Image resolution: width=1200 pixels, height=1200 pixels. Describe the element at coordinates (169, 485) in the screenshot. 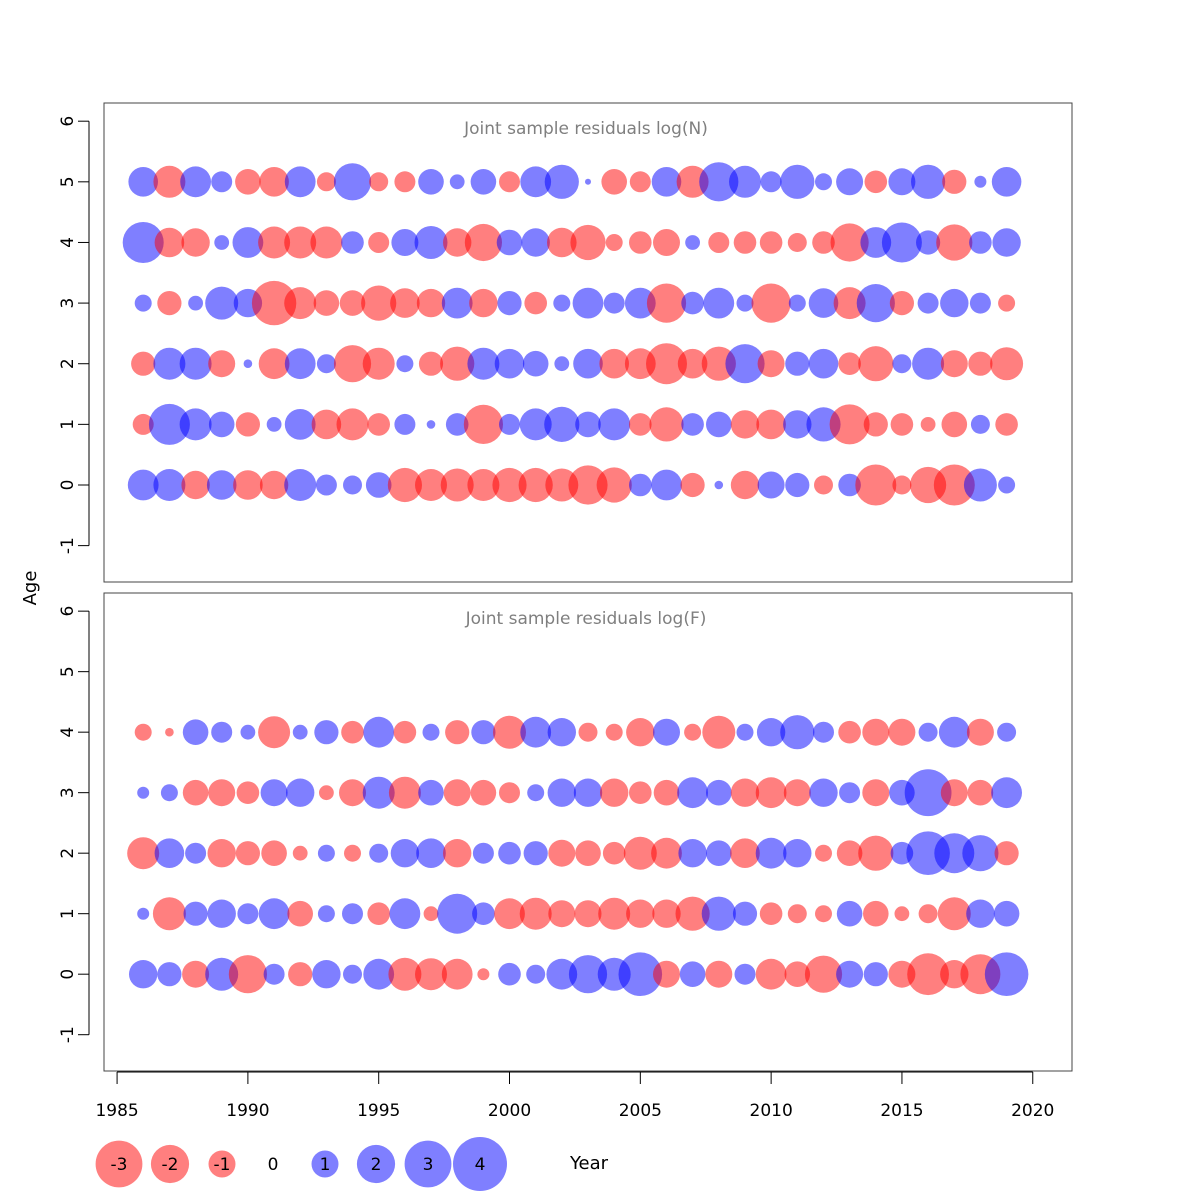

I see `bubble-age0-1987` at that location.